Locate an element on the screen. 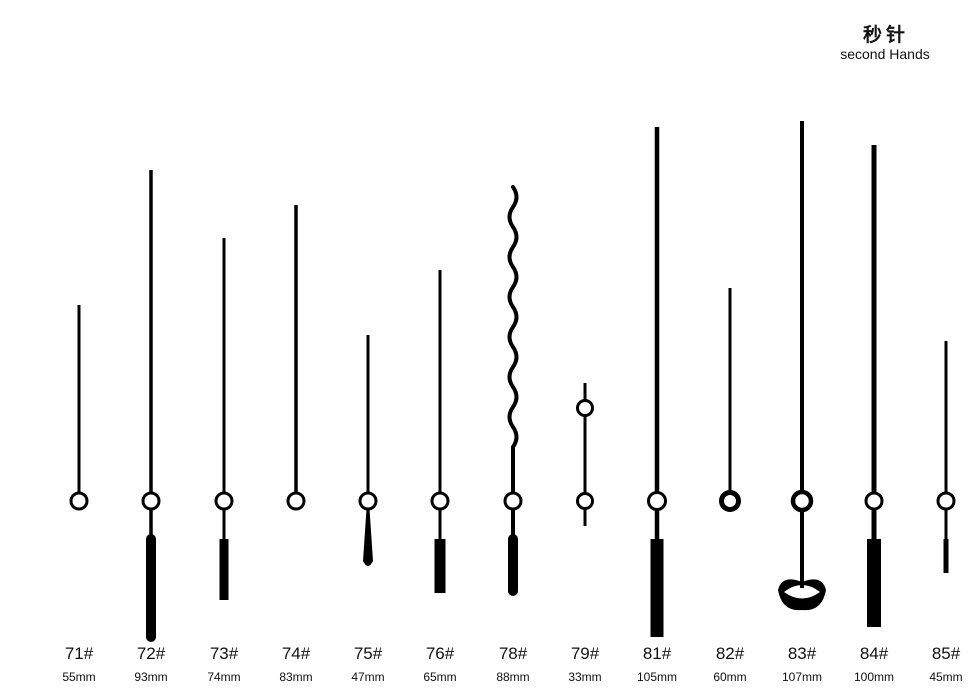 Image resolution: width=974 pixels, height=689 pixels. hand-79-length: 33mm is located at coordinates (585, 677).